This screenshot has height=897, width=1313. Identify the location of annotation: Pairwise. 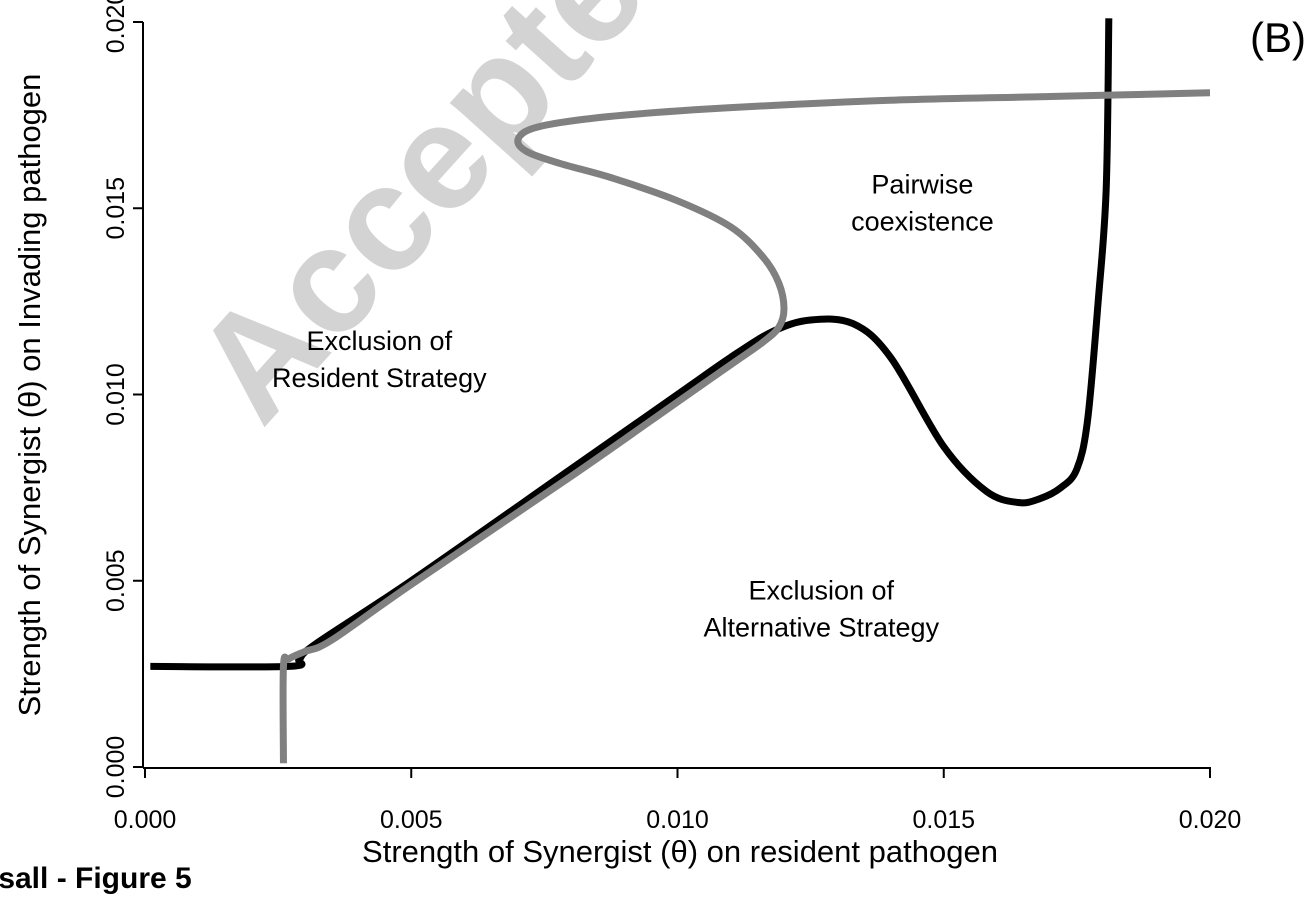
(922, 184).